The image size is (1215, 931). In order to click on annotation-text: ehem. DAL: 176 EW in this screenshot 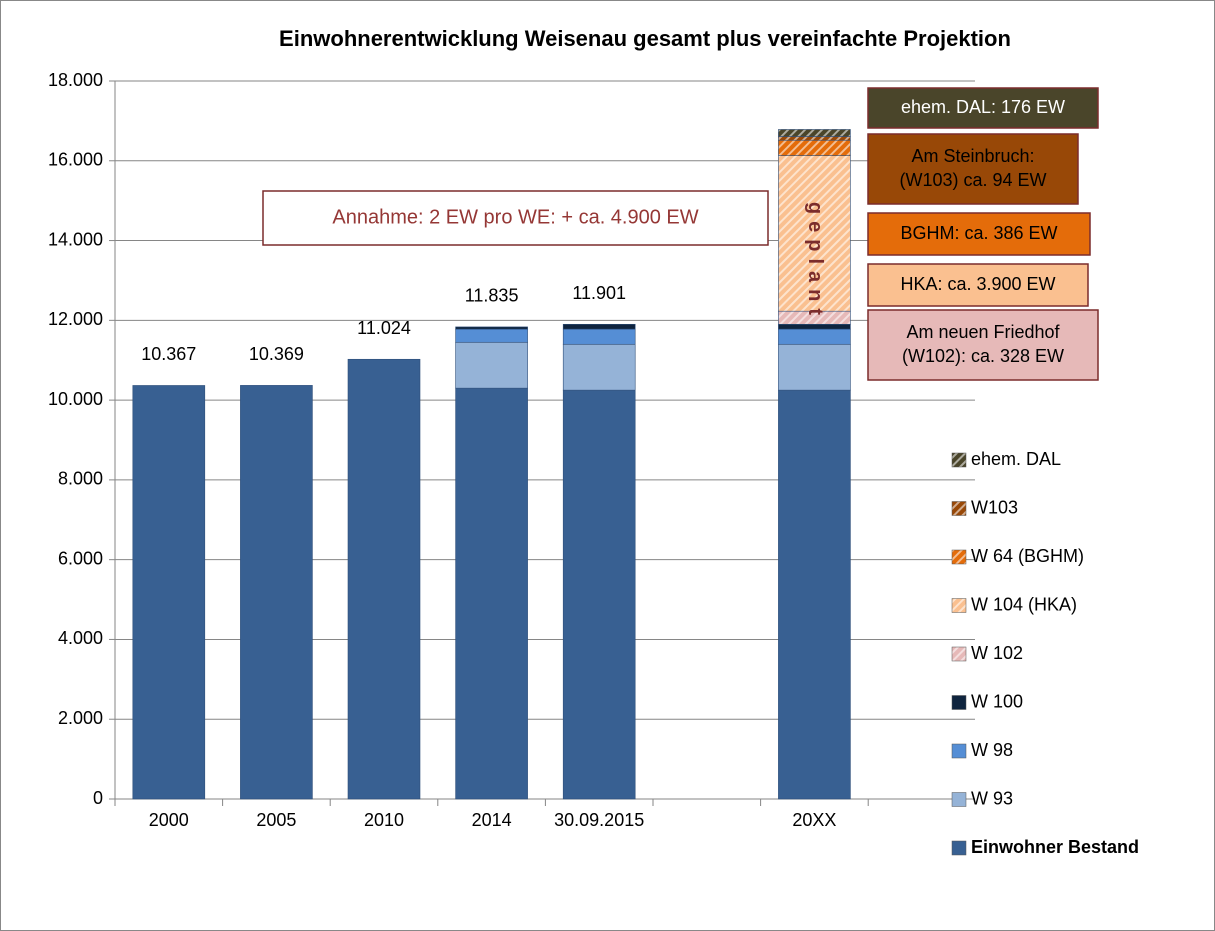, I will do `click(983, 107)`.